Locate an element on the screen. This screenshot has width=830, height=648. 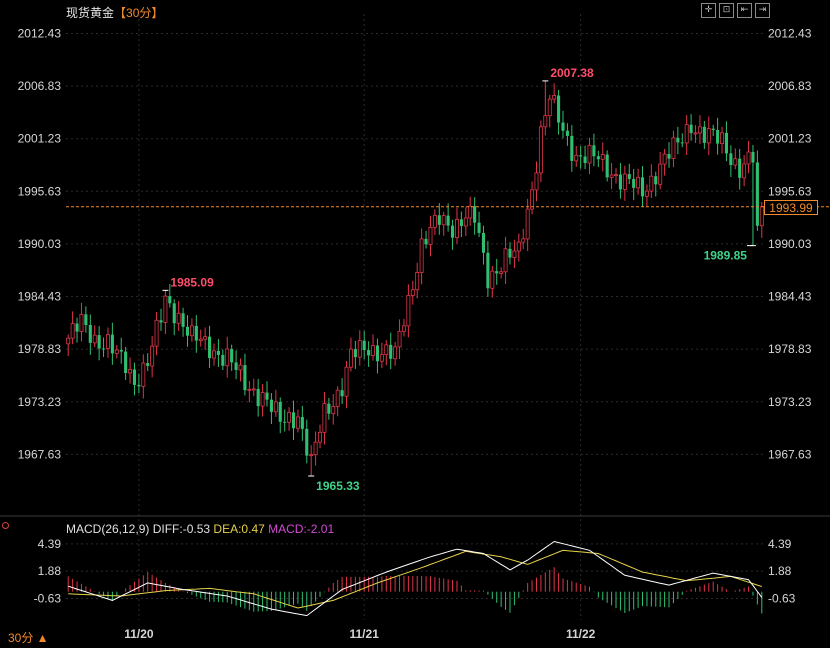
macd-name: MACD(26,12,9) is located at coordinates (108, 529).